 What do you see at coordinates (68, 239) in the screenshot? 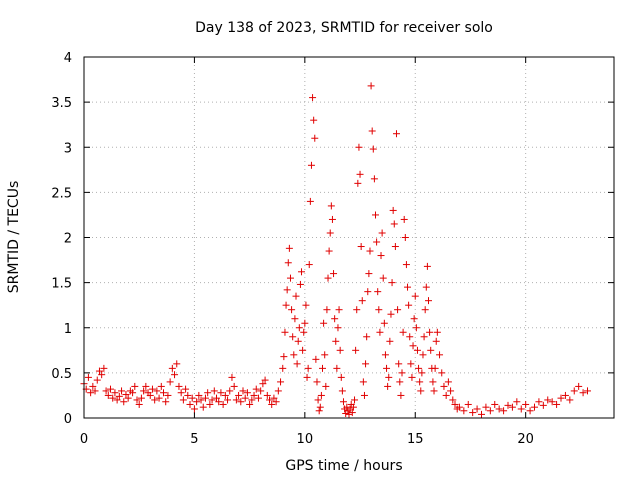
I see `y-tick-label: 2` at bounding box center [68, 239].